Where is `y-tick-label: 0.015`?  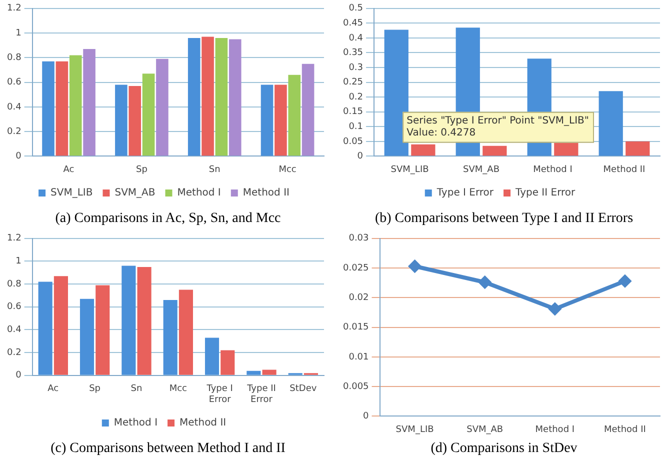
y-tick-label: 0.015 is located at coordinates (356, 327).